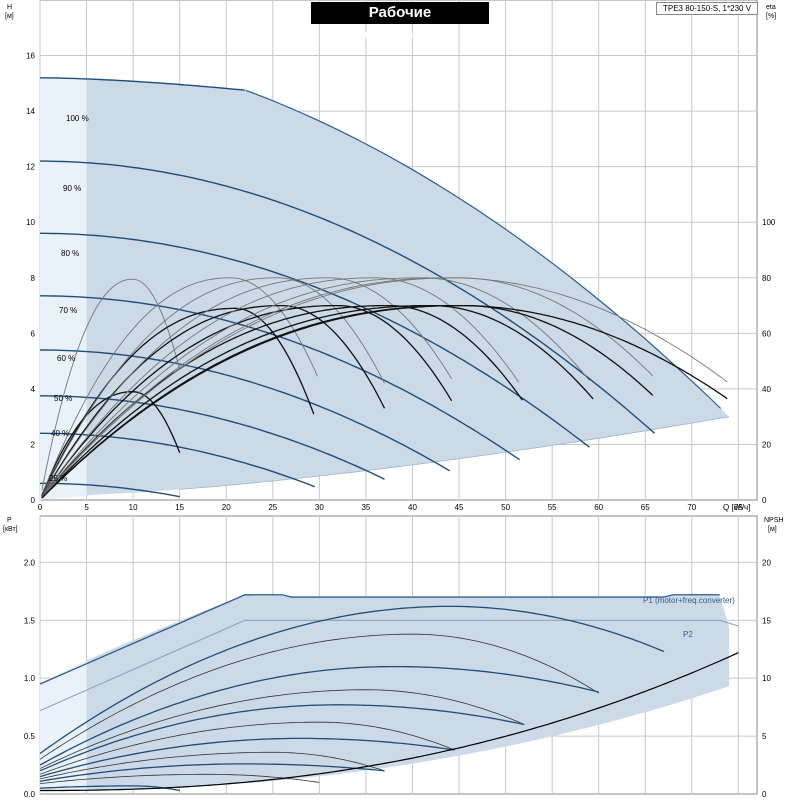 The width and height of the screenshot is (800, 800). What do you see at coordinates (30, 222) in the screenshot?
I see `y-tick-label-left: 10` at bounding box center [30, 222].